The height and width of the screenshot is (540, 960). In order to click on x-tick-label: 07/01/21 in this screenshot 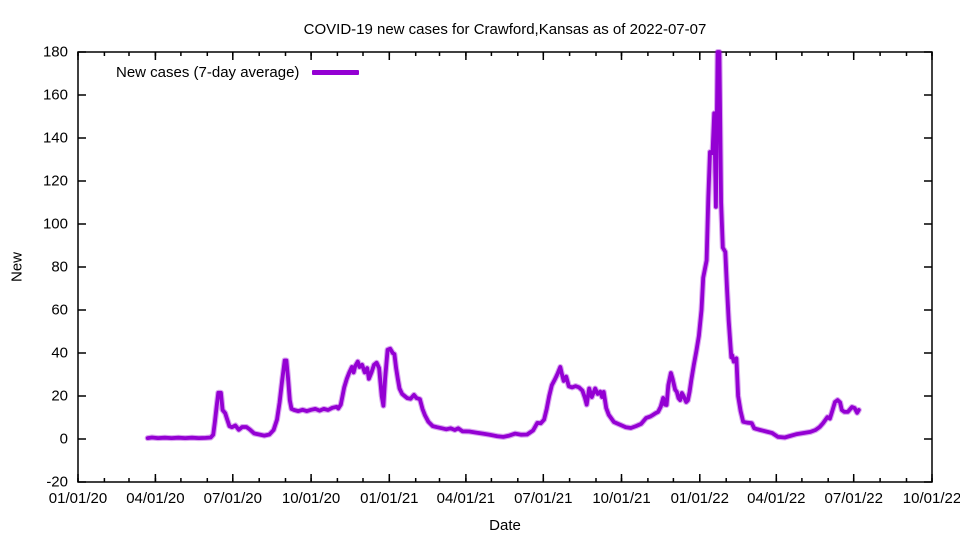, I will do `click(543, 498)`.